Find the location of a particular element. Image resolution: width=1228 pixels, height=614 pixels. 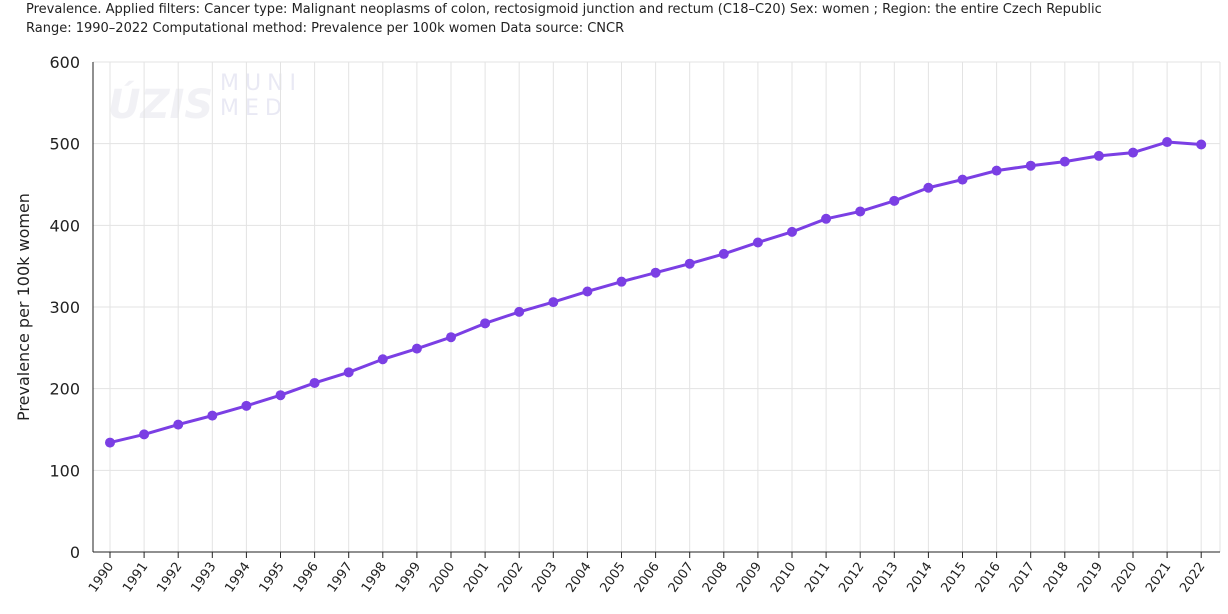

x-tick-label: 1995 is located at coordinates (272, 578).